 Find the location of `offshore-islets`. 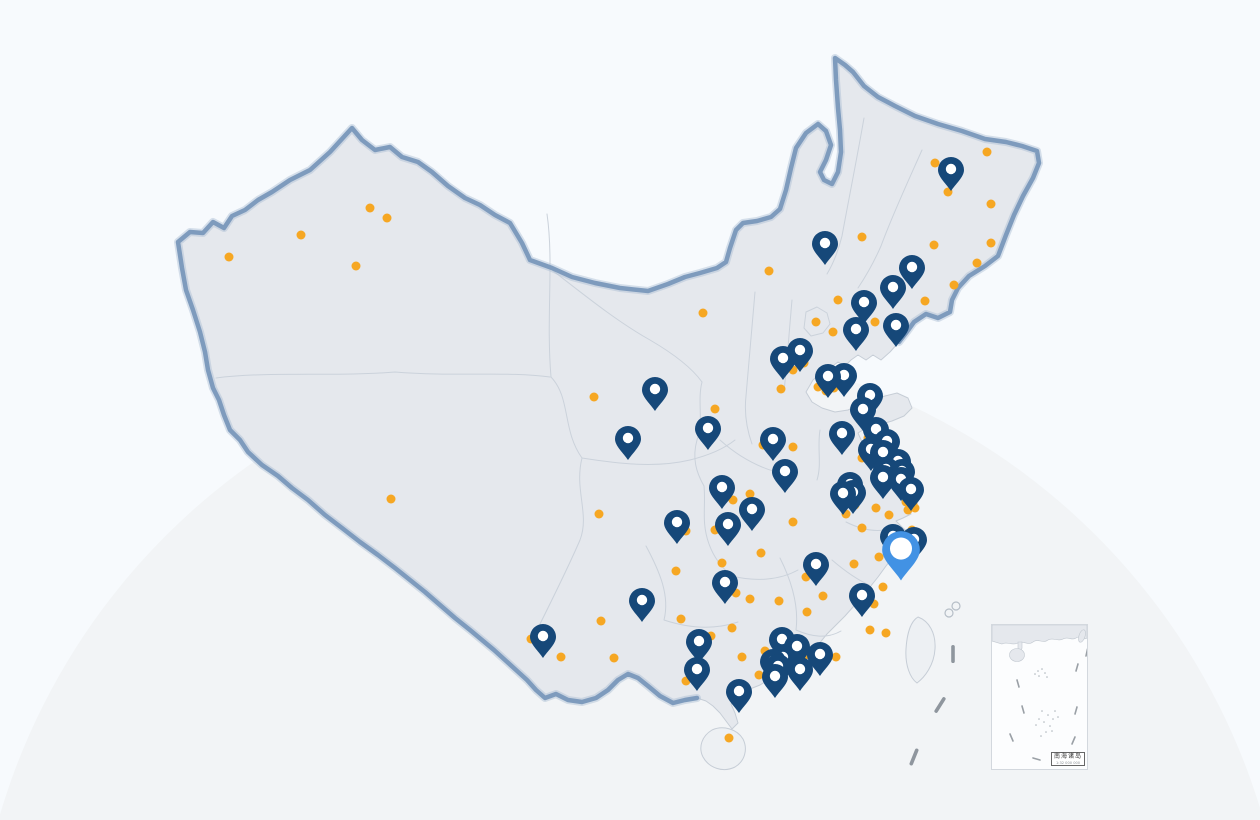

offshore-islets is located at coordinates (952, 609).